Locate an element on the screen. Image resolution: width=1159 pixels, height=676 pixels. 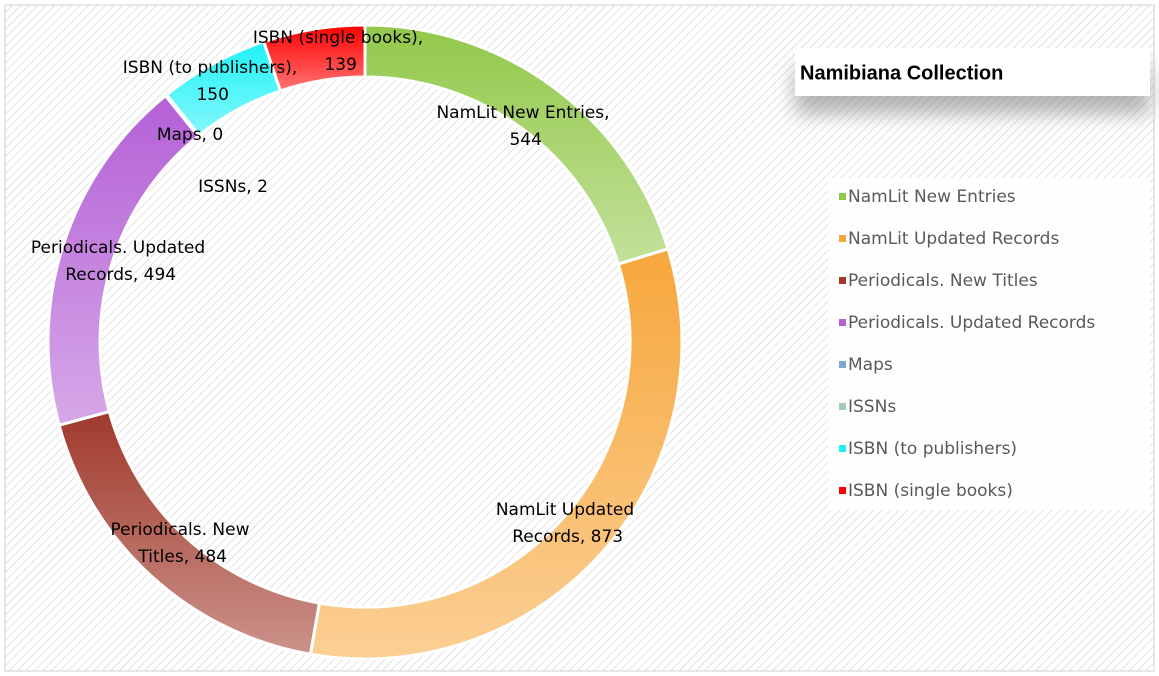
legend is located at coordinates (989, 344).